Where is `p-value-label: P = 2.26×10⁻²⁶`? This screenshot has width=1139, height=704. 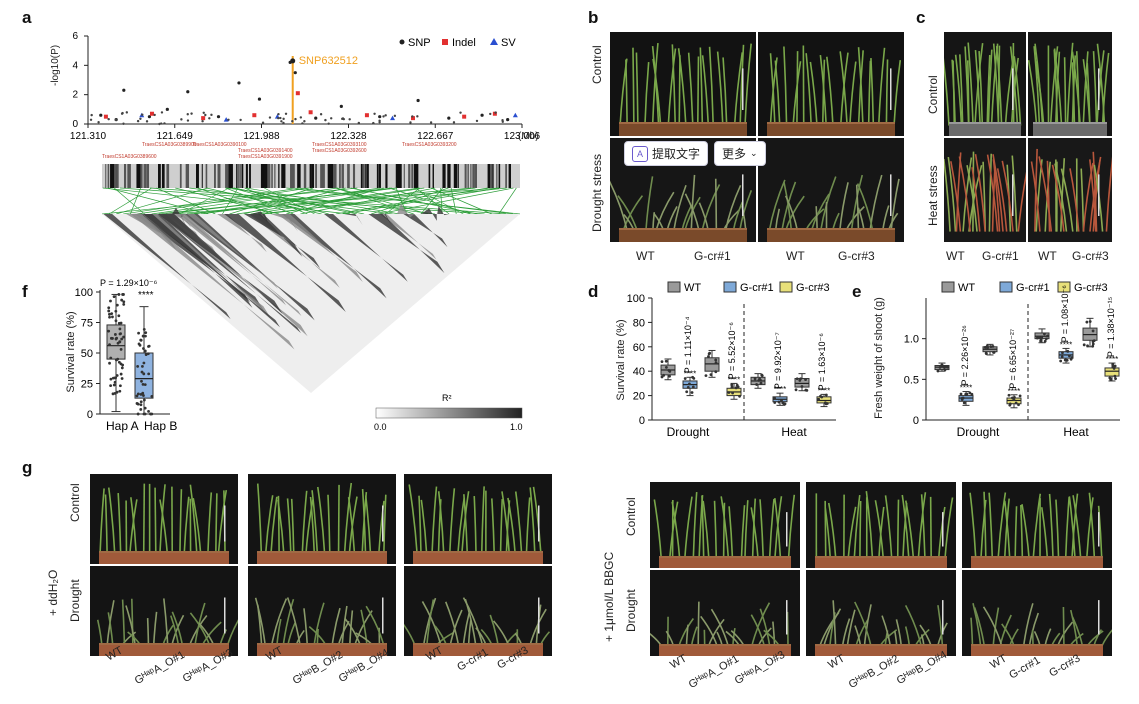
p-value-label: P = 2.26×10⁻²⁶ is located at coordinates (965, 355).